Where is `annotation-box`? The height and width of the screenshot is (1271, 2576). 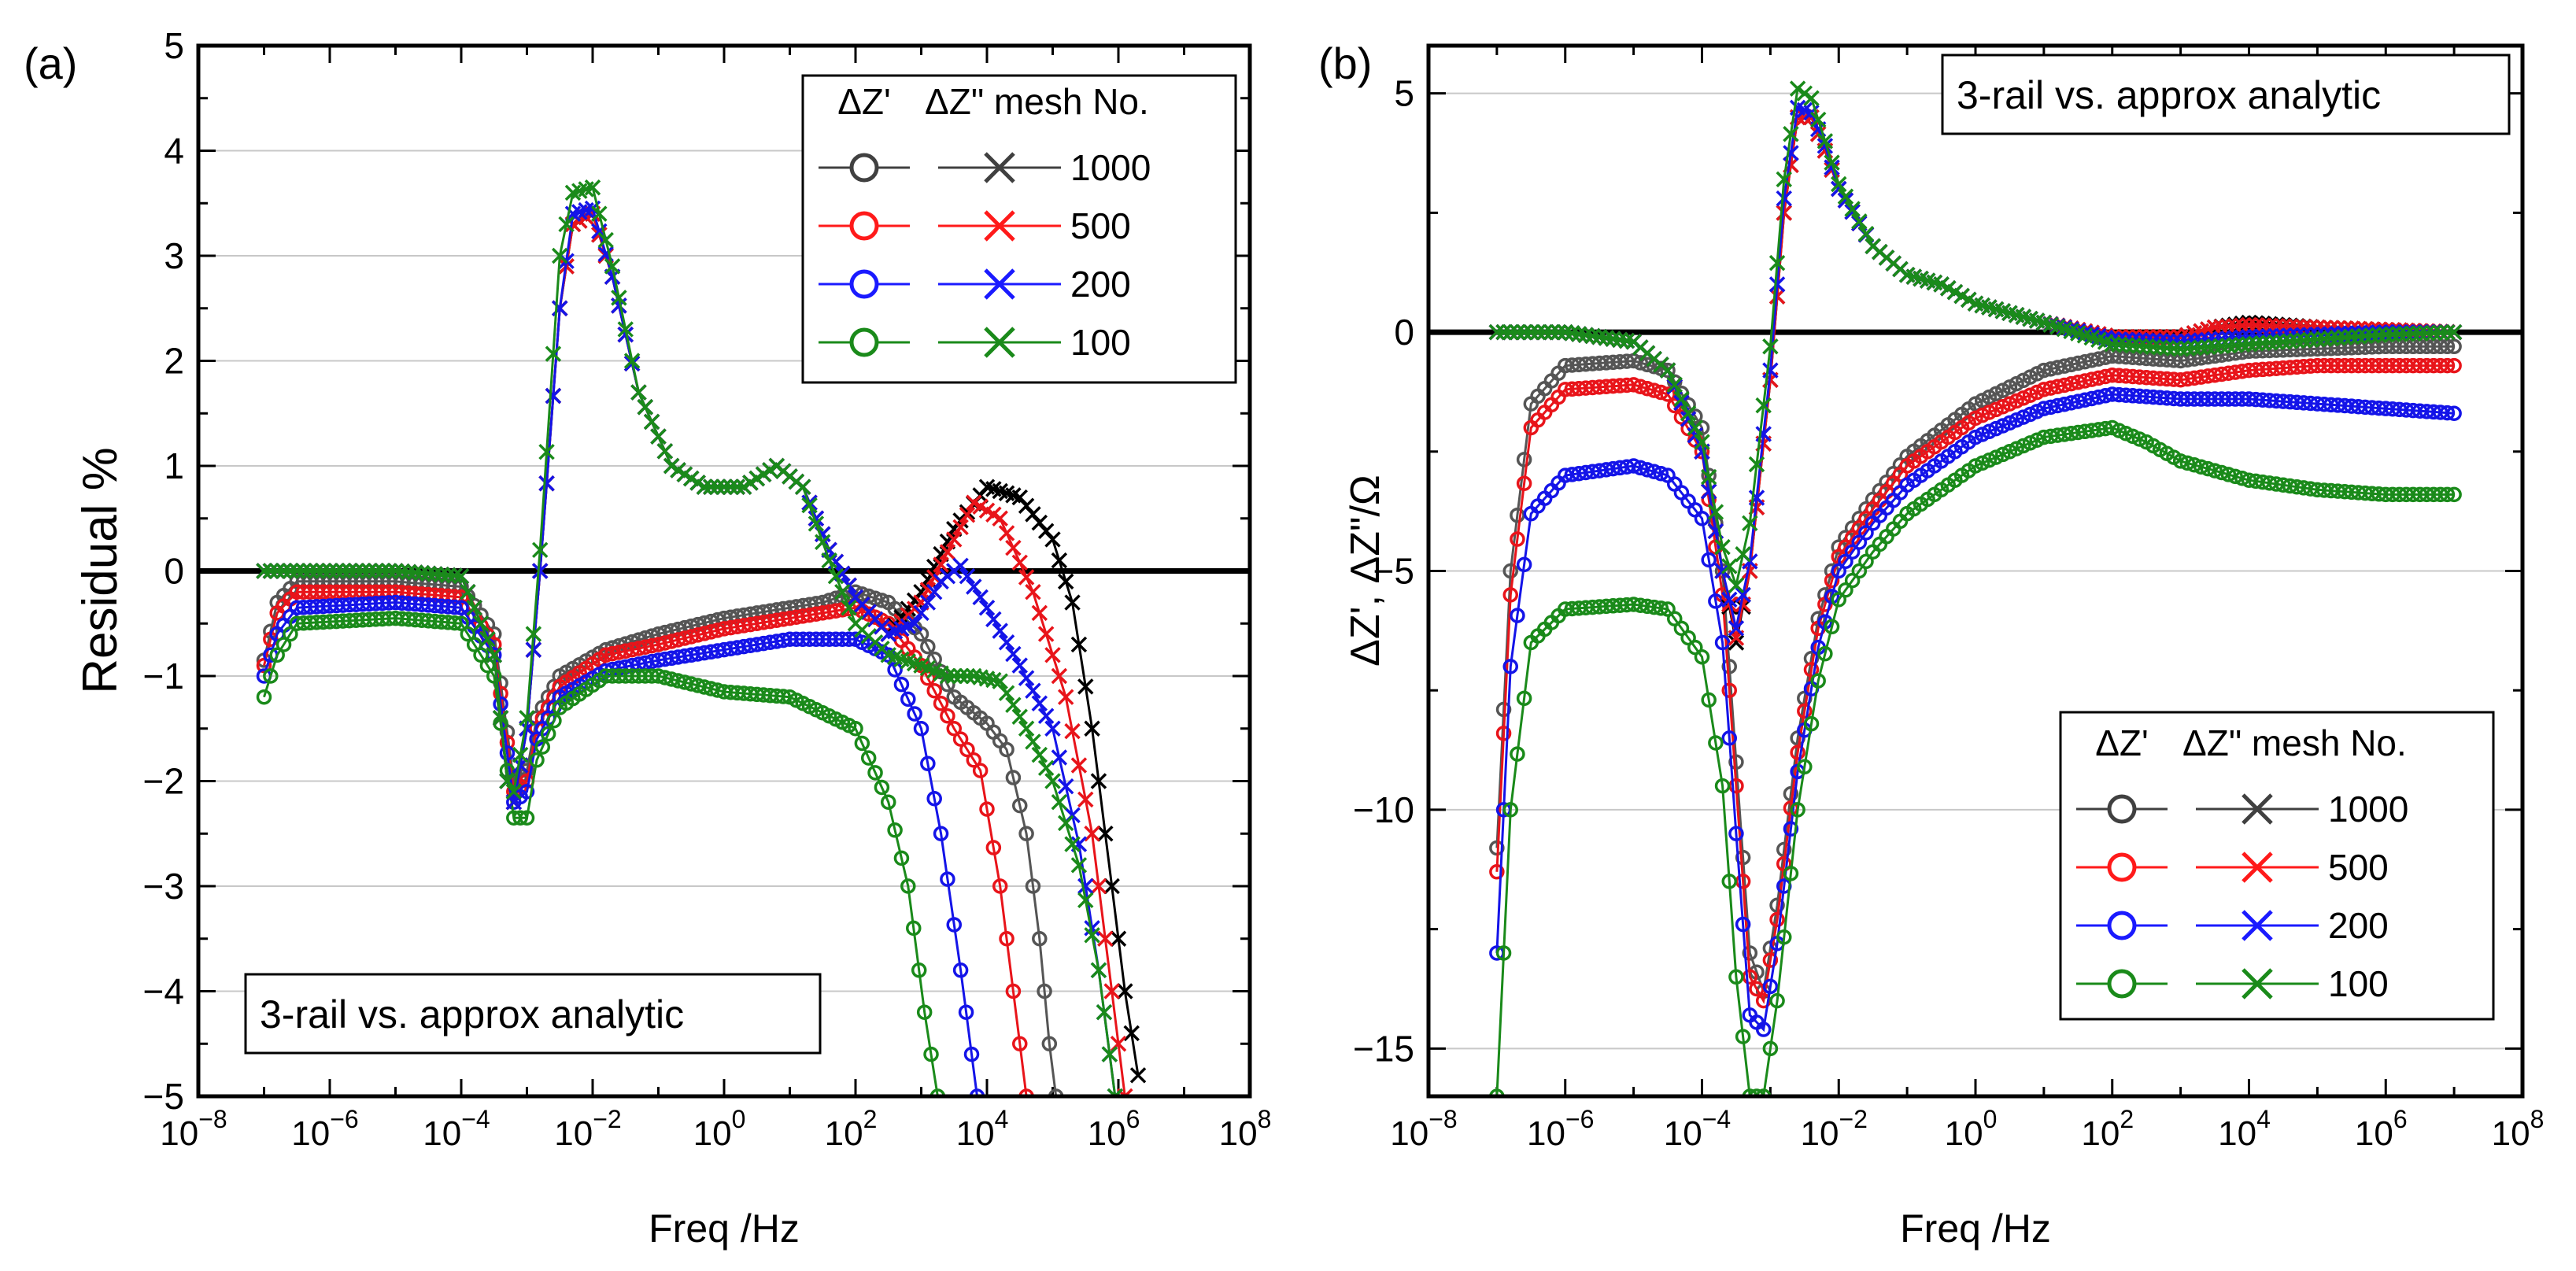
annotation-box is located at coordinates (533, 1014).